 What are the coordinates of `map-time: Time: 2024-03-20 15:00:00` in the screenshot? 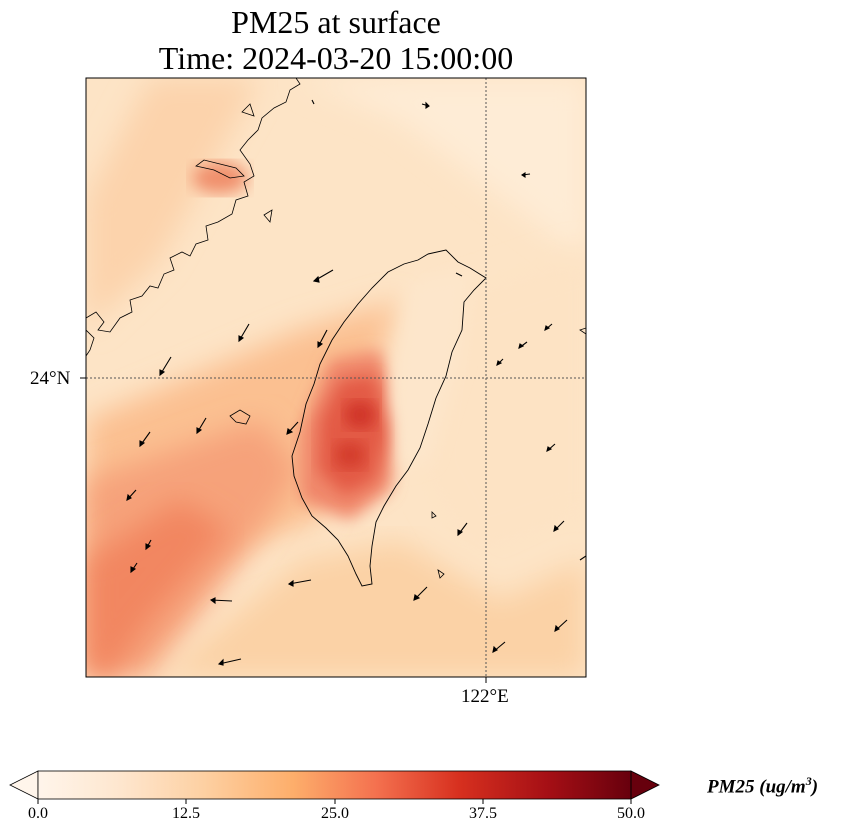 It's located at (336, 58).